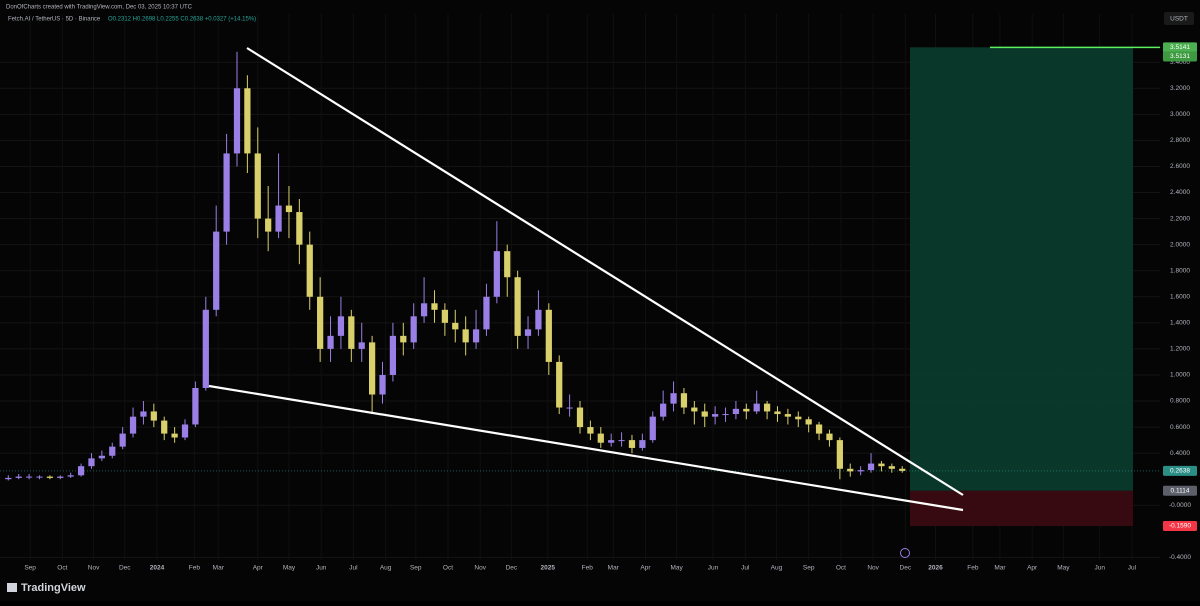  What do you see at coordinates (1180, 557) in the screenshot?
I see `y-tick-label: -0.4000` at bounding box center [1180, 557].